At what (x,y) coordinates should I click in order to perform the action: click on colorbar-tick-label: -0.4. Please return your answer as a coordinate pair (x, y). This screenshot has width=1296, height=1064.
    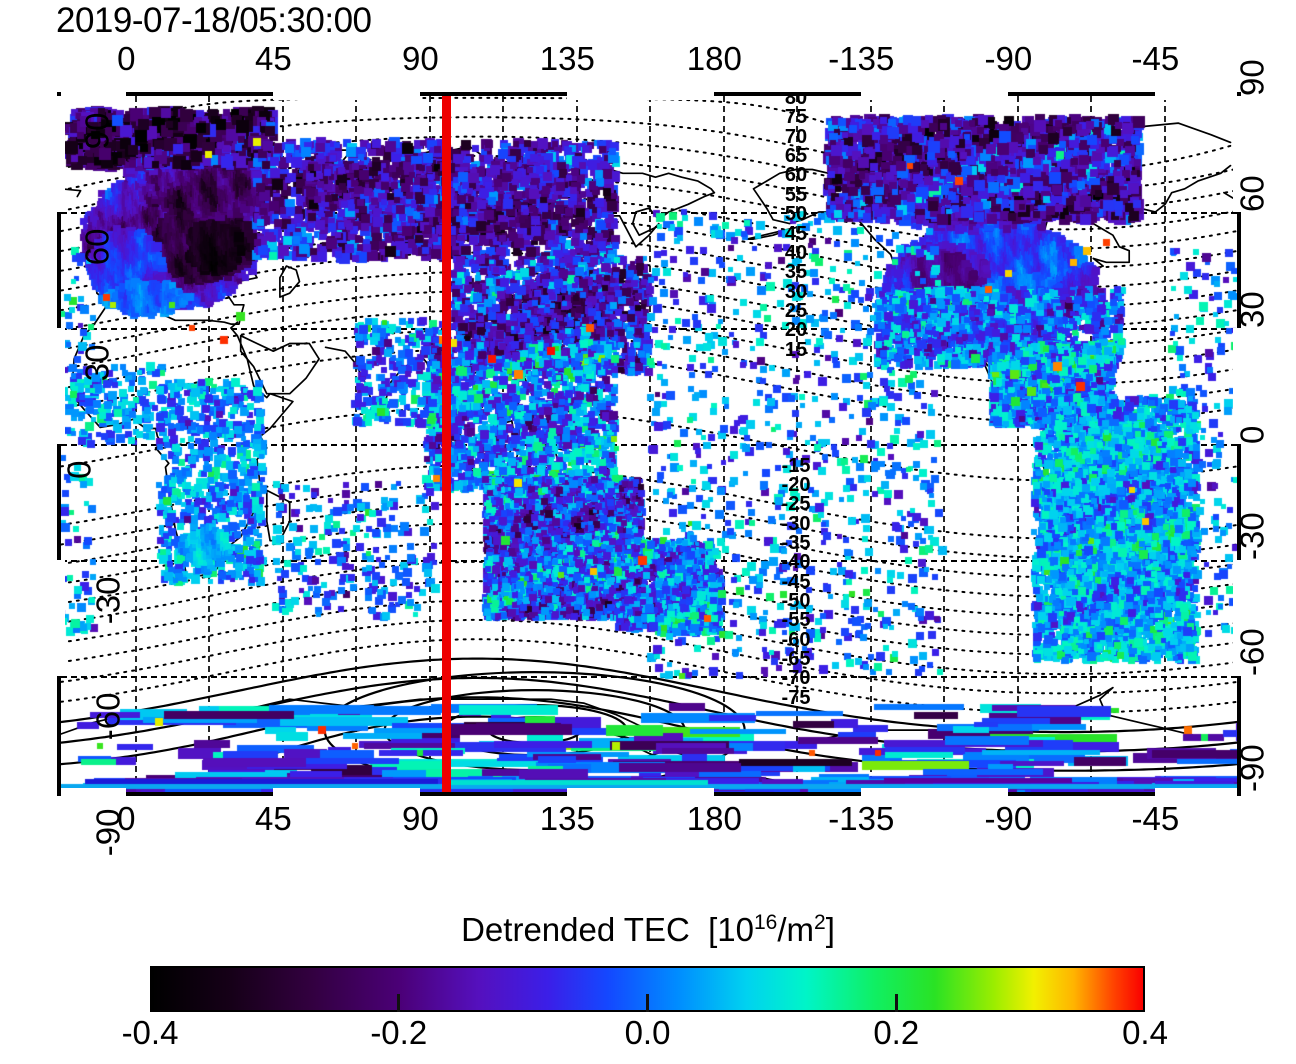
    Looking at the image, I should click on (150, 1032).